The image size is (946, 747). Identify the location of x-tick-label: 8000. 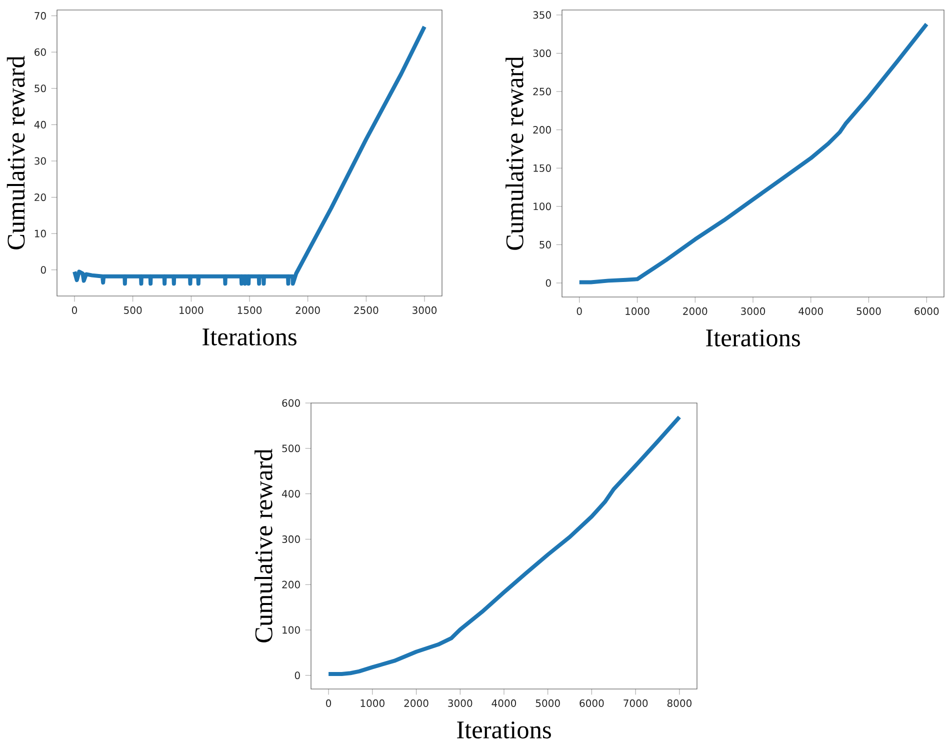
(679, 703).